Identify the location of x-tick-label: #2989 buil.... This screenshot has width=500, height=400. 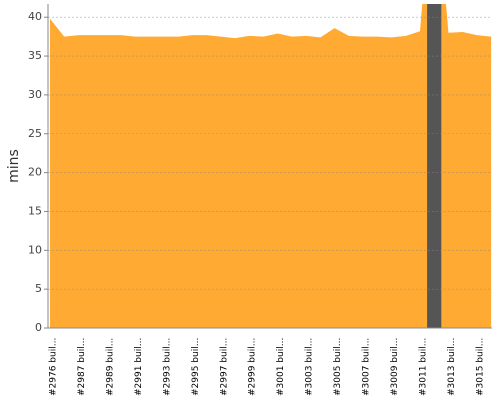
(110, 367).